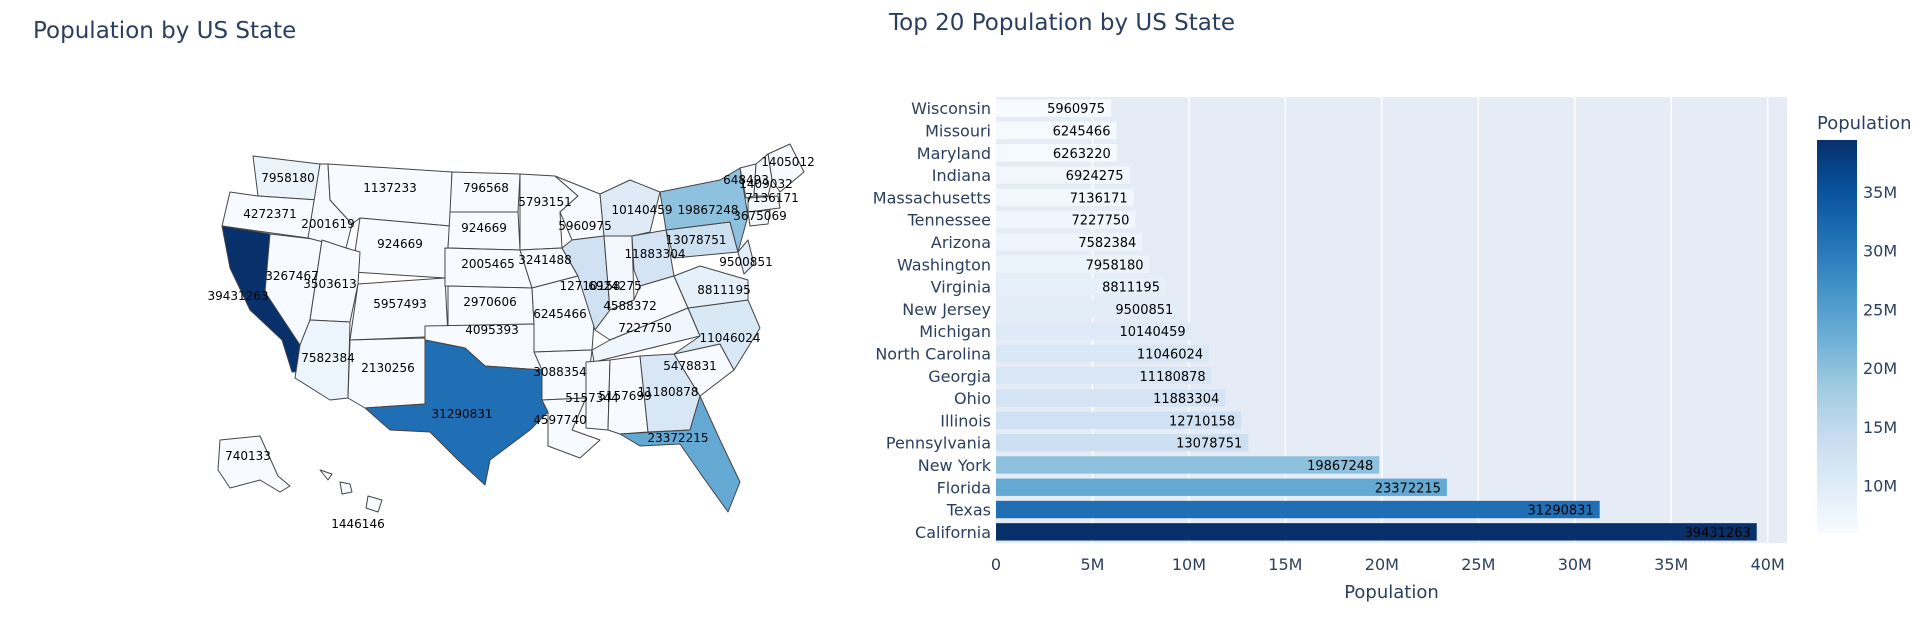 This screenshot has height=636, width=1920. What do you see at coordinates (484, 228) in the screenshot?
I see `state-value-label: 924669` at bounding box center [484, 228].